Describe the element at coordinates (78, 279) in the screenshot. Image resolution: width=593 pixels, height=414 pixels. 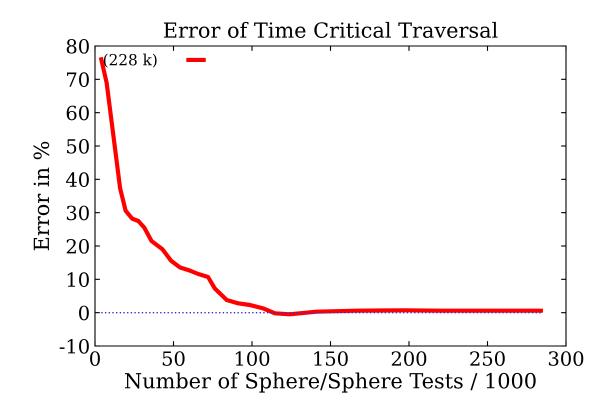
I see `y-tick-label: 10` at that location.